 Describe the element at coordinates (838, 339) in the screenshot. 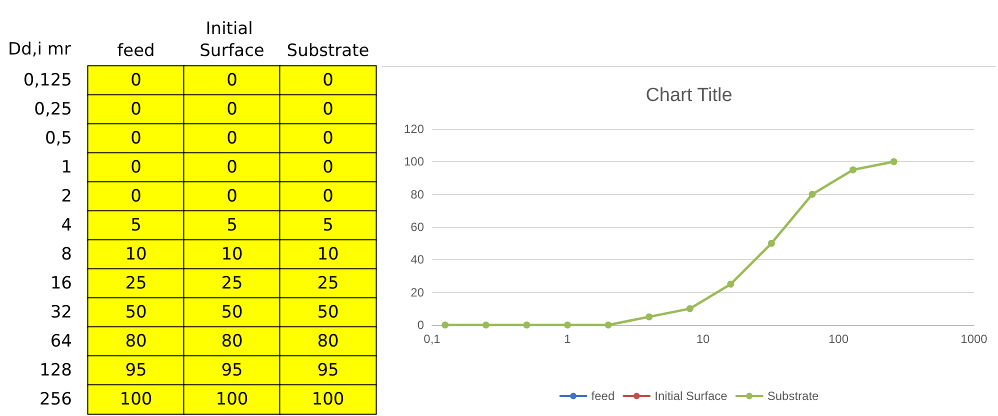

I see `x-tick-label: 100` at that location.